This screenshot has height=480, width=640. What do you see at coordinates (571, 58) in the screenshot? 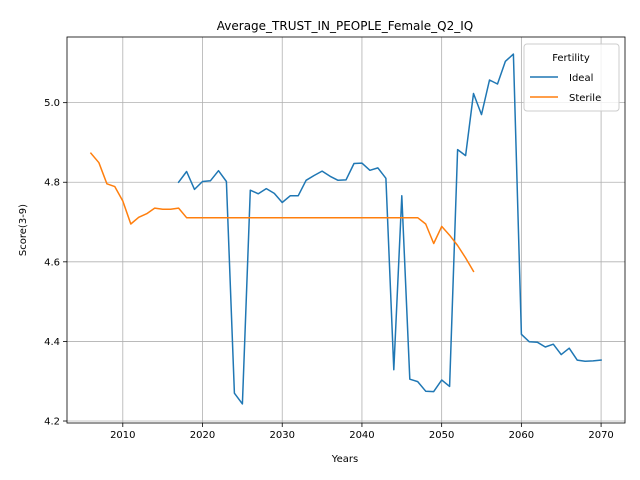
I see `legend-title: Fertility` at bounding box center [571, 58].